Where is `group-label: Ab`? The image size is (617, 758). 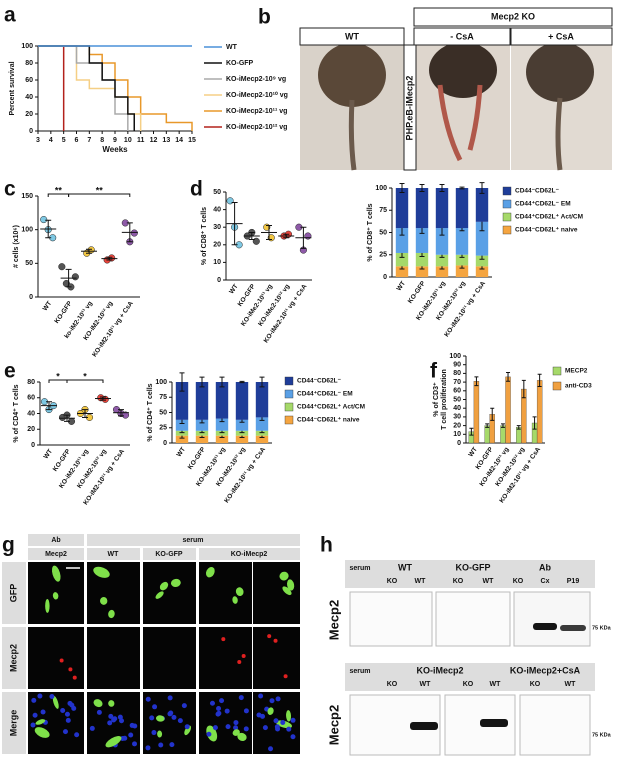 group-label: Ab is located at coordinates (545, 567).